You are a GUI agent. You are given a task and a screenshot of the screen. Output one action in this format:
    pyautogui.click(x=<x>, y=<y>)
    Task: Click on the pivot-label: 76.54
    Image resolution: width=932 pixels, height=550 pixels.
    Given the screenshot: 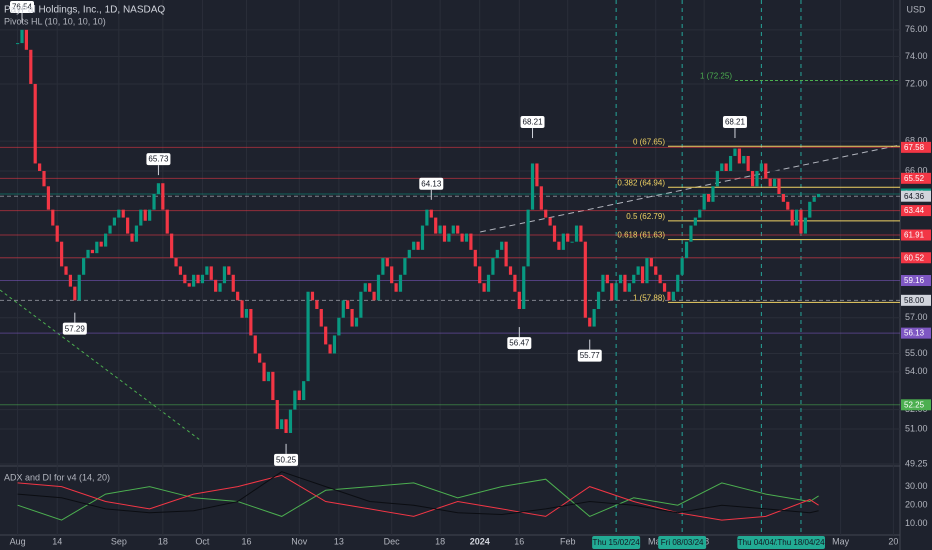 What is the action you would take?
    pyautogui.click(x=22, y=7)
    